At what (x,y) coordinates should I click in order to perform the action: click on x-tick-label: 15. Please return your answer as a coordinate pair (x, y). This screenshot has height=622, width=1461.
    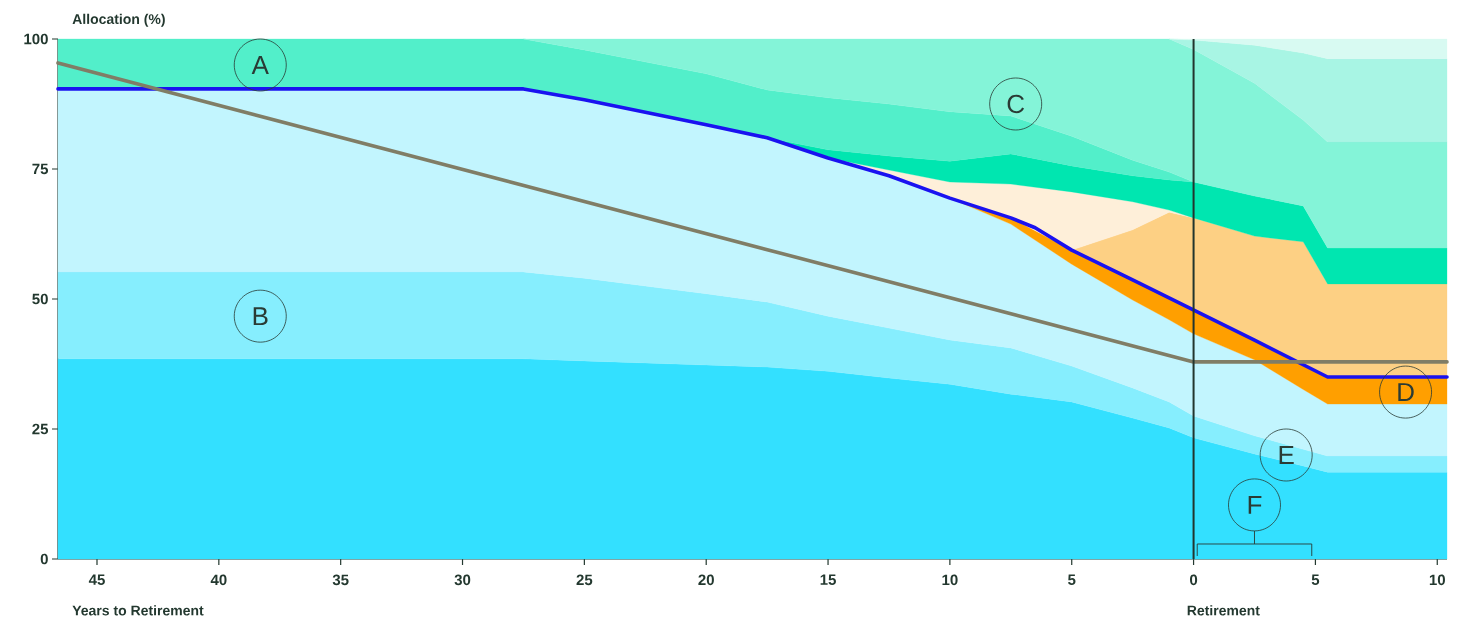
    Looking at the image, I should click on (828, 579).